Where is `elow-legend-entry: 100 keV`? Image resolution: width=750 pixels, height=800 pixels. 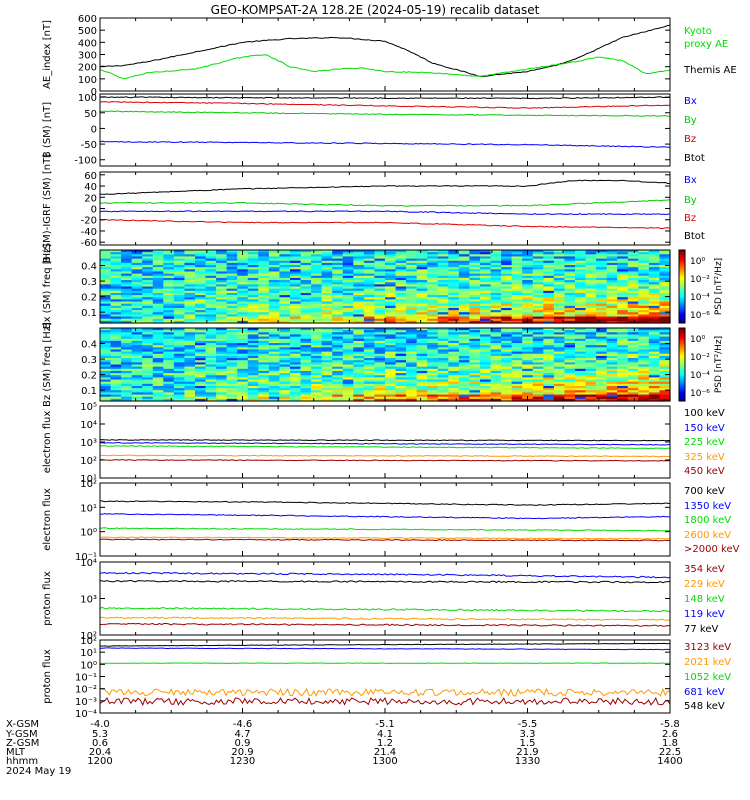
elow-legend-entry: 100 keV is located at coordinates (704, 413).